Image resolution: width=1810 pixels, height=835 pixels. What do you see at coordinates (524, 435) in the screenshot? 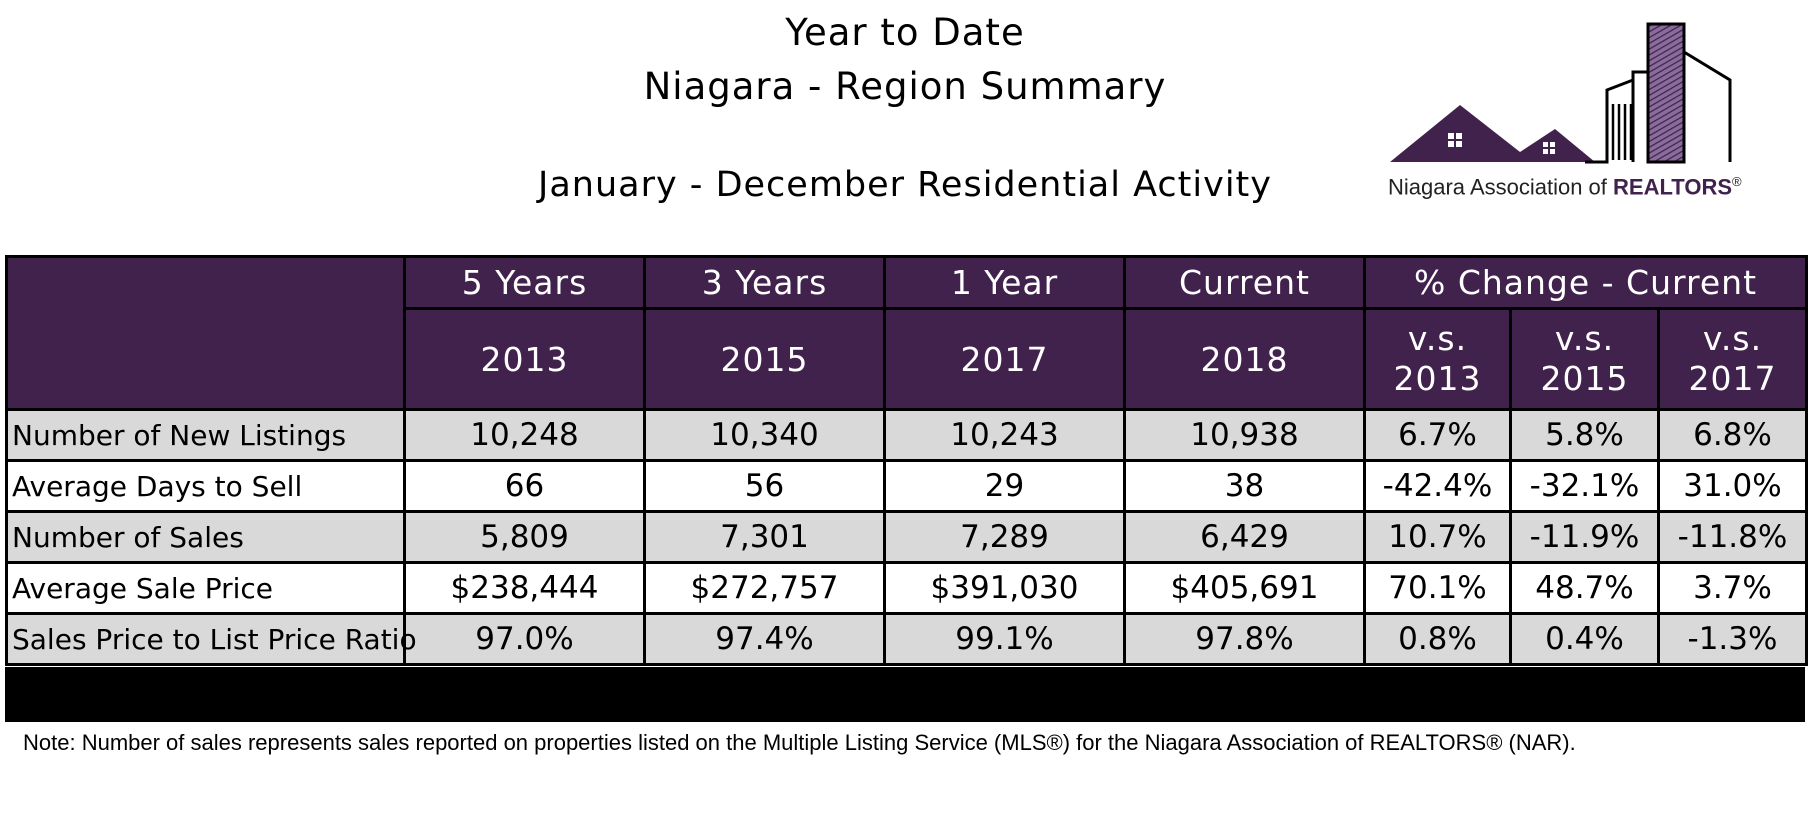
I see `table-cell: 10,248` at bounding box center [524, 435].